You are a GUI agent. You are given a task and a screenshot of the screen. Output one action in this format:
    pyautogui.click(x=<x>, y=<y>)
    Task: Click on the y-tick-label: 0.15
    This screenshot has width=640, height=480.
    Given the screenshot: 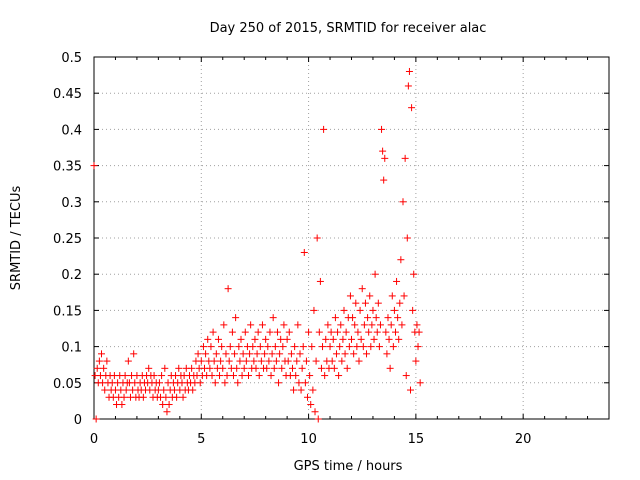 What is the action you would take?
    pyautogui.click(x=67, y=311)
    